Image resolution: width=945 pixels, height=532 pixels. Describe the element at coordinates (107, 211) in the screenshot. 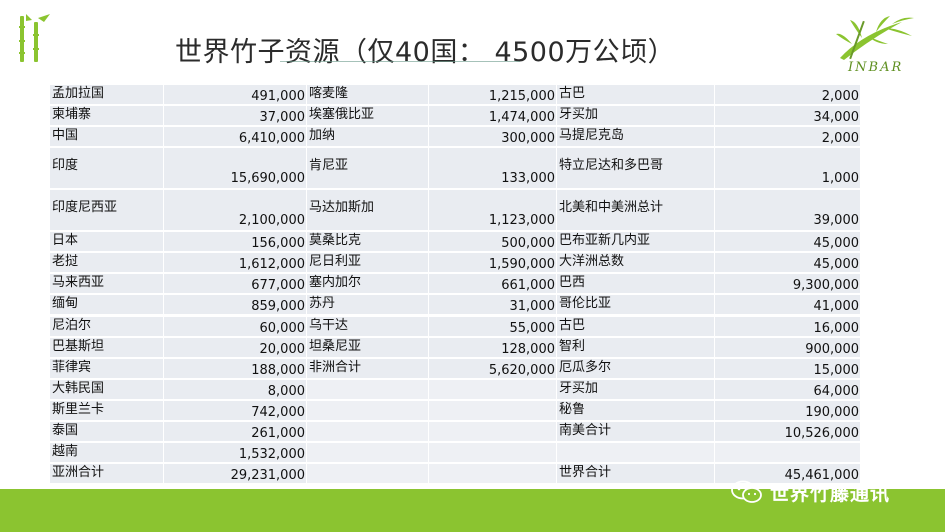

I see `country-name-cell: 印度尼西亚` at that location.